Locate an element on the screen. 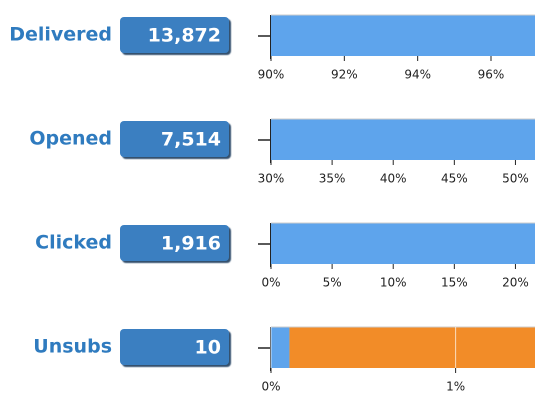 This screenshot has height=418, width=535. x-tick-label: 1% is located at coordinates (455, 387).